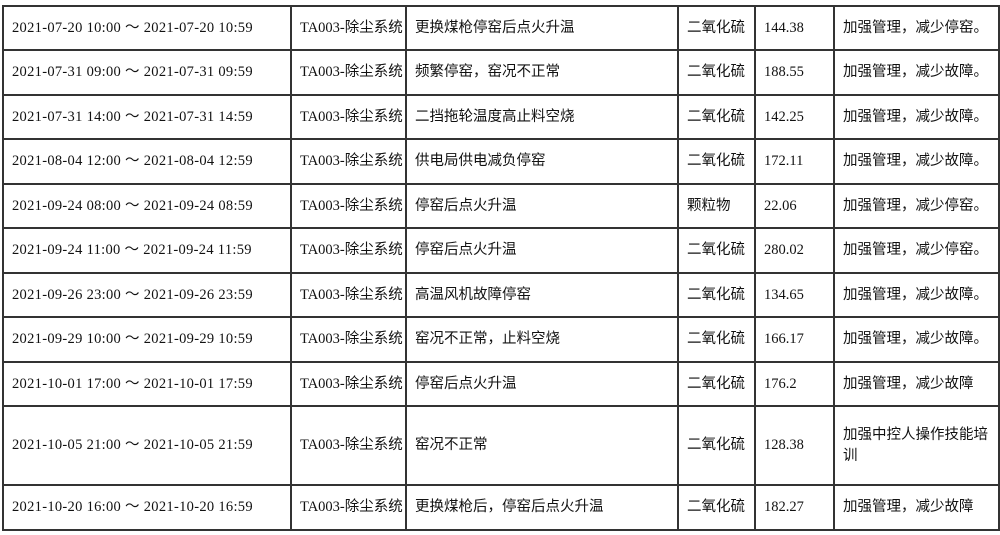 The width and height of the screenshot is (1000, 535). What do you see at coordinates (542, 72) in the screenshot?
I see `cell-event: 频繁停窑，窑况不正常` at bounding box center [542, 72].